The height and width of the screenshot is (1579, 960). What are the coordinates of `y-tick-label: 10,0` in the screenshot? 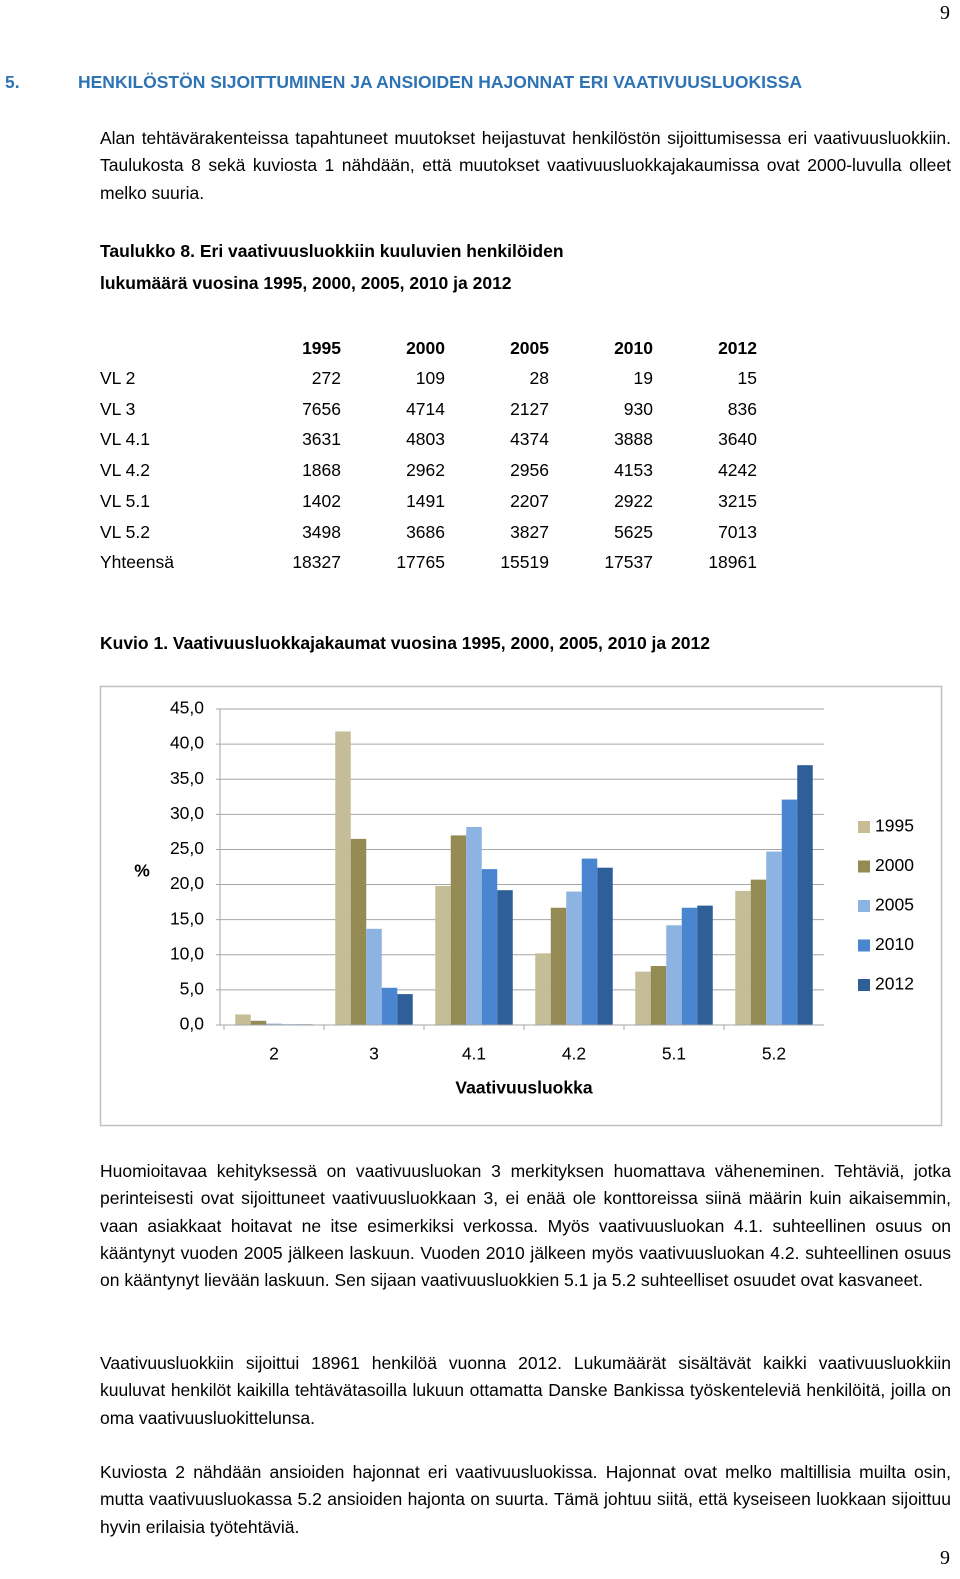 It's located at (187, 953).